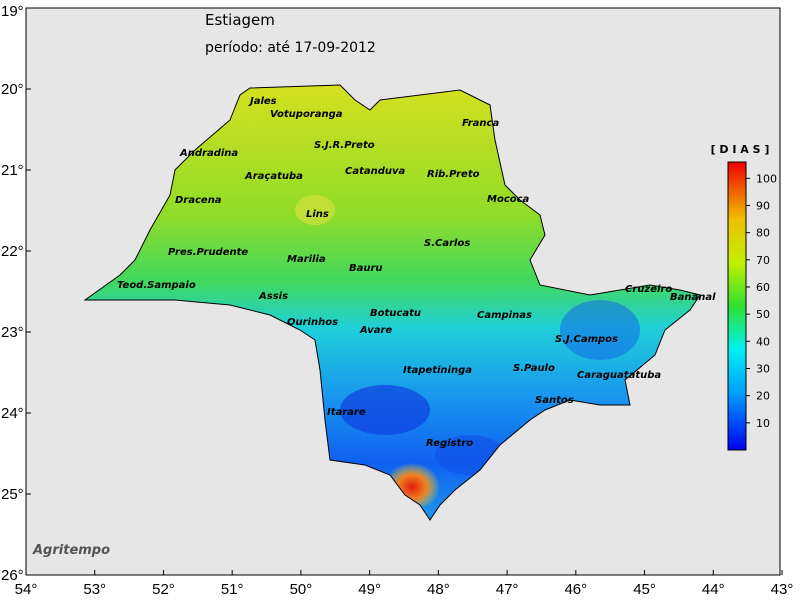  Describe the element at coordinates (375, 330) in the screenshot. I see `city-label: Avare` at that location.